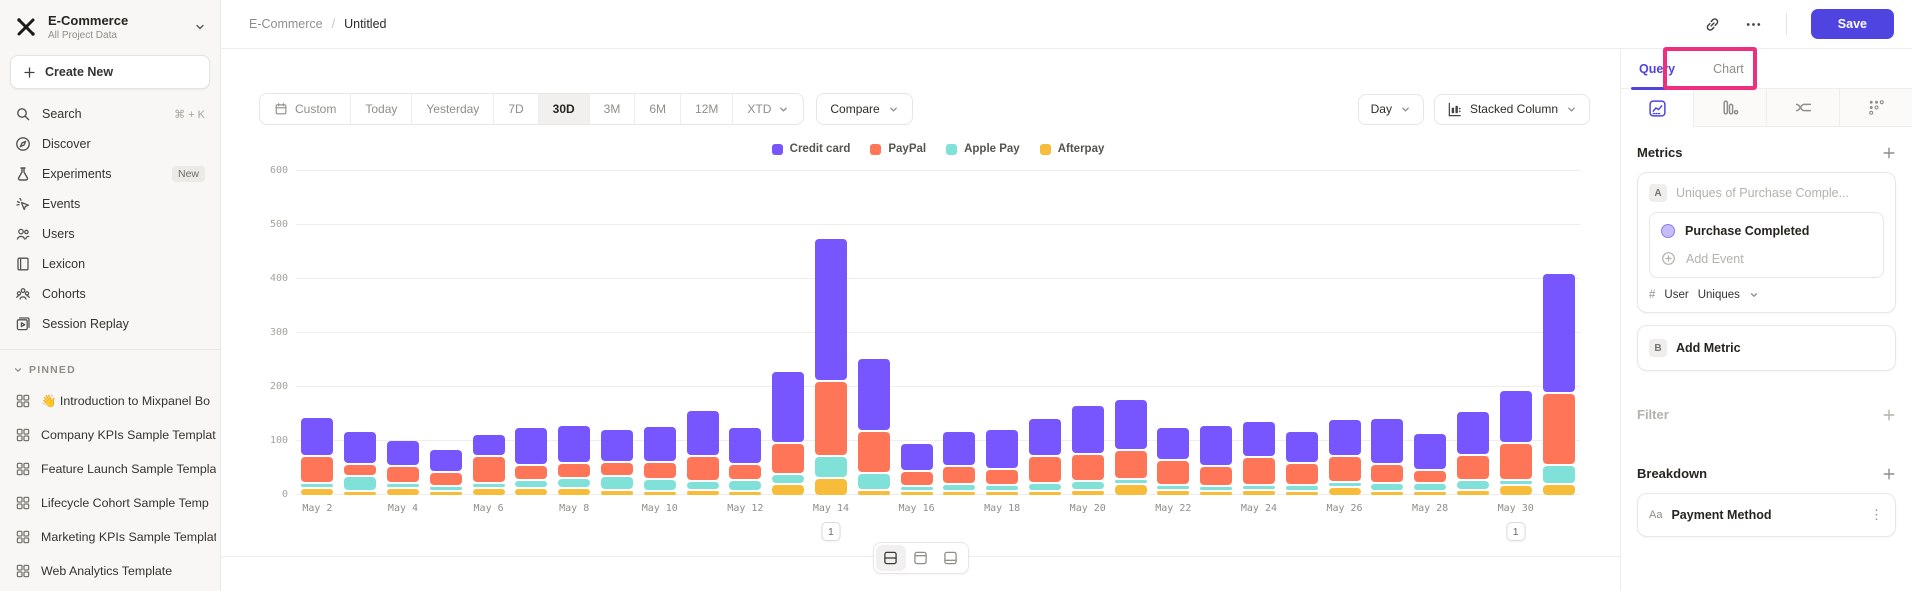 The width and height of the screenshot is (1912, 591). I want to click on legend-item-afterpay: Afterpay, so click(1071, 149).